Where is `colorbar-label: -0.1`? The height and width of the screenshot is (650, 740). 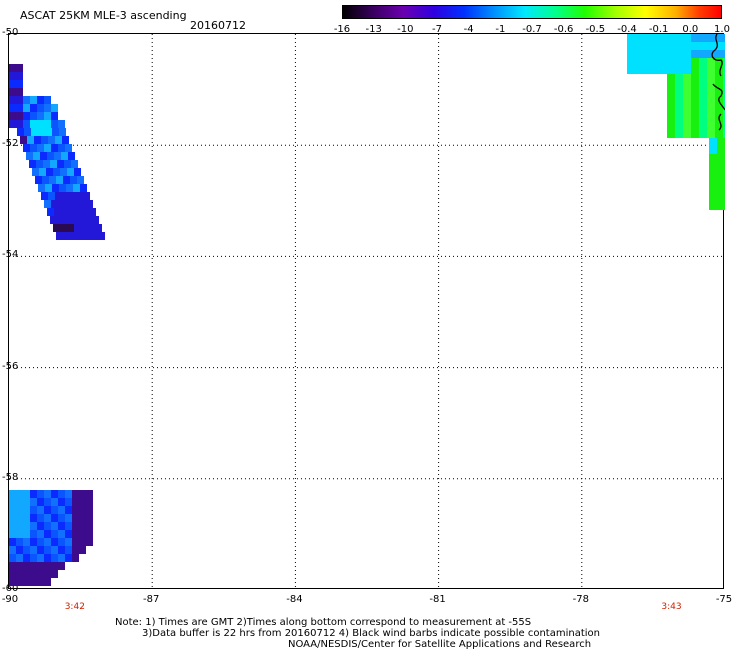 colorbar-label: -0.1 is located at coordinates (658, 29).